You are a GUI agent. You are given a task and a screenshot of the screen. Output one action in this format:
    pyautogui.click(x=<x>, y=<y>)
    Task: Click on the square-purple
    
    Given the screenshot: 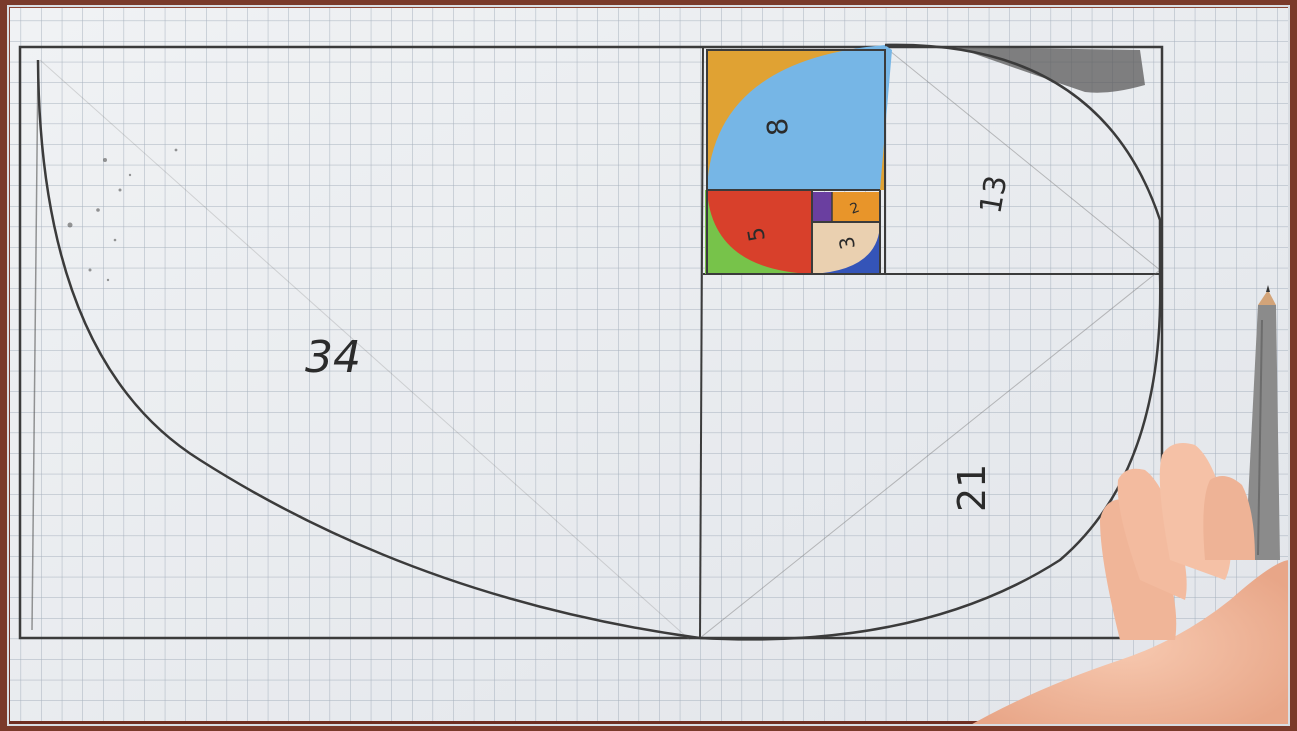 What is the action you would take?
    pyautogui.click(x=822, y=207)
    